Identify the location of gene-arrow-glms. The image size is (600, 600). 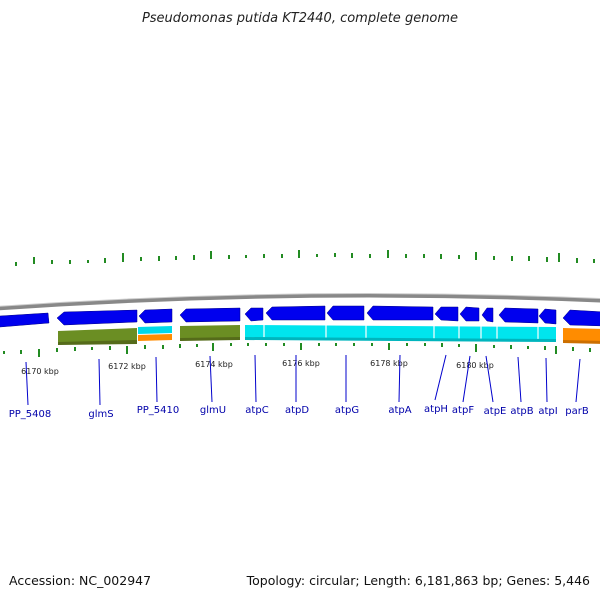
(97, 317).